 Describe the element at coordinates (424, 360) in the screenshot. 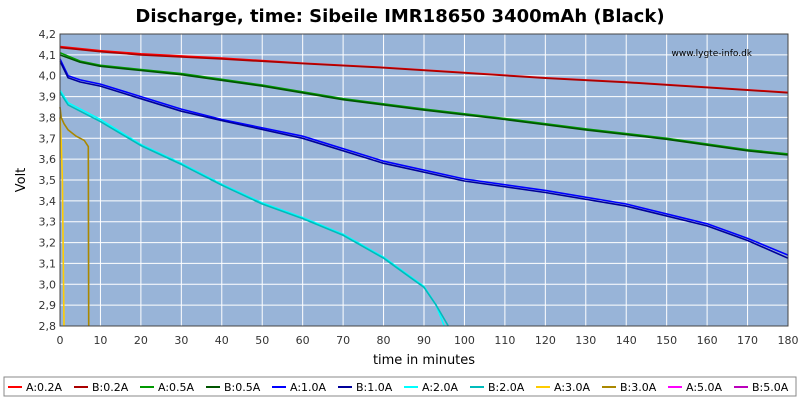

I see `x-axis-label: time in minutes` at that location.